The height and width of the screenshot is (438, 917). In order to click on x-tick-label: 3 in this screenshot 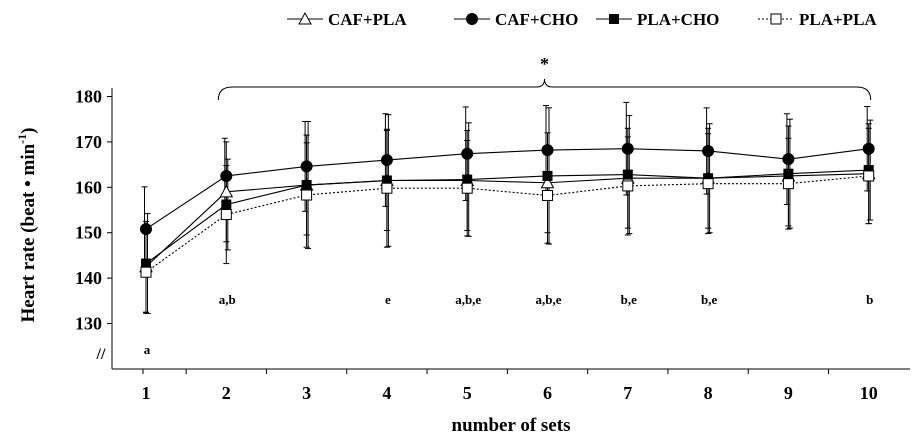, I will do `click(306, 393)`.